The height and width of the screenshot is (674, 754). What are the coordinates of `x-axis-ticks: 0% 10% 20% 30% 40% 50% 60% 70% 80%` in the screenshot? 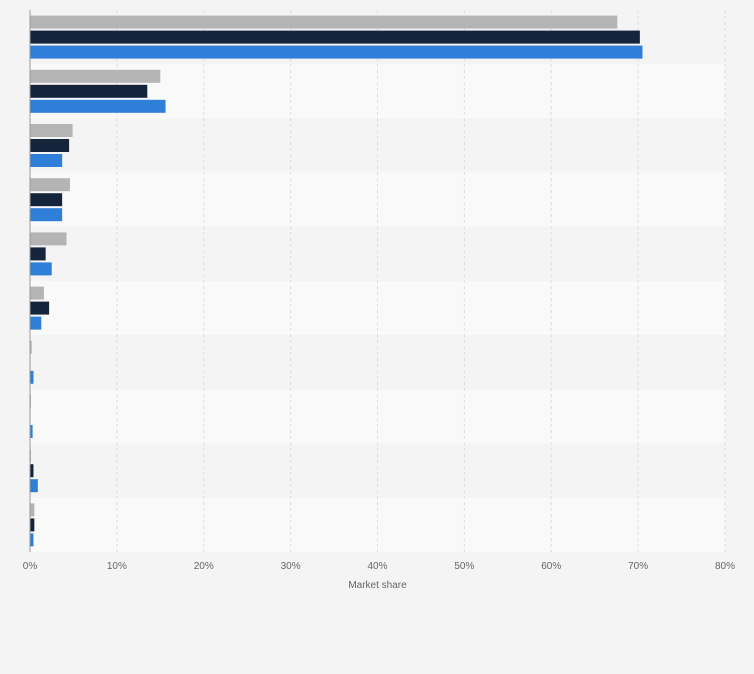 It's located at (379, 566).